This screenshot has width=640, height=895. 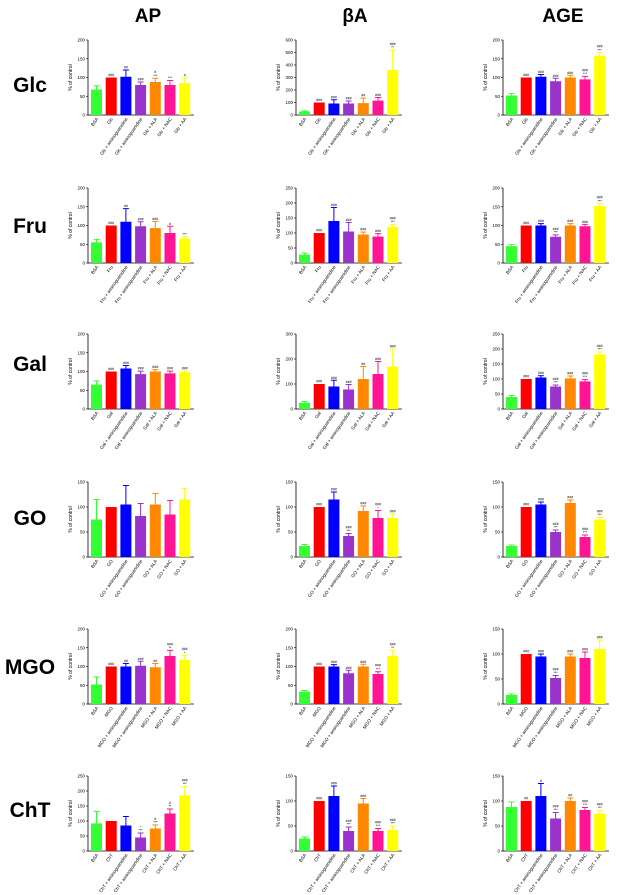 What do you see at coordinates (148, 16) in the screenshot?
I see `column-title-0: AP` at bounding box center [148, 16].